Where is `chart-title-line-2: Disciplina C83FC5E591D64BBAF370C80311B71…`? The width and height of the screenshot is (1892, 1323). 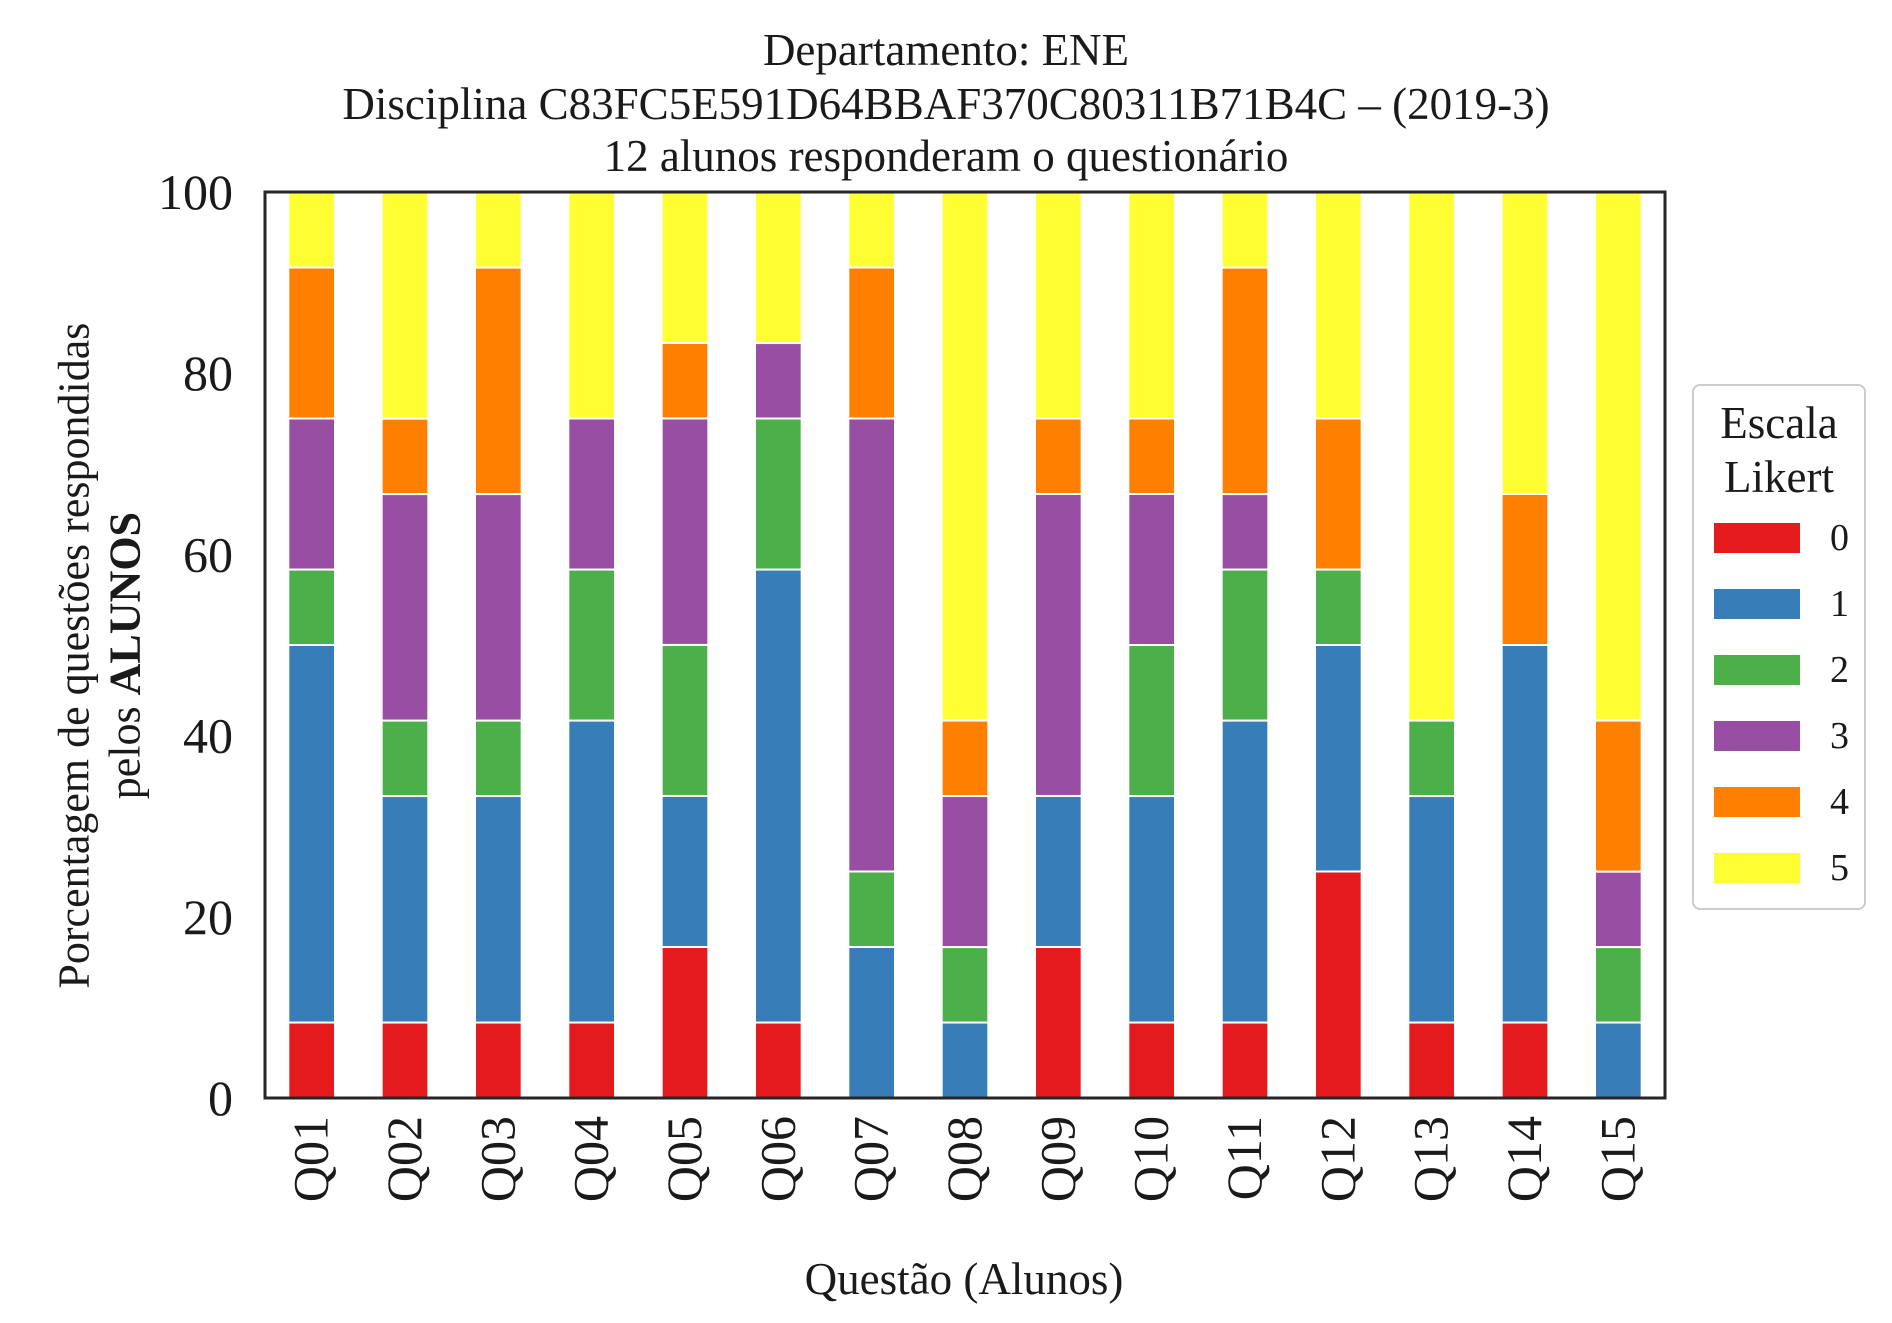
chart-title-line-2: Disciplina C83FC5E591D64BBAF370C80311B71… is located at coordinates (946, 104).